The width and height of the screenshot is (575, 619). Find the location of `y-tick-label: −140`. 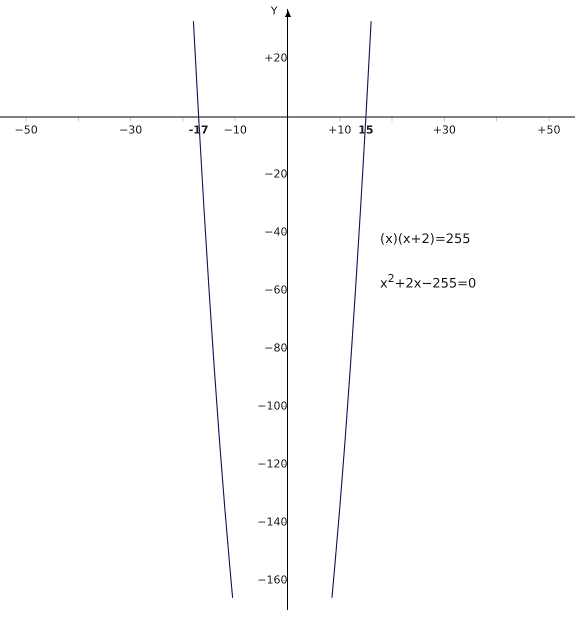

y-tick-label: −140 is located at coordinates (272, 521).